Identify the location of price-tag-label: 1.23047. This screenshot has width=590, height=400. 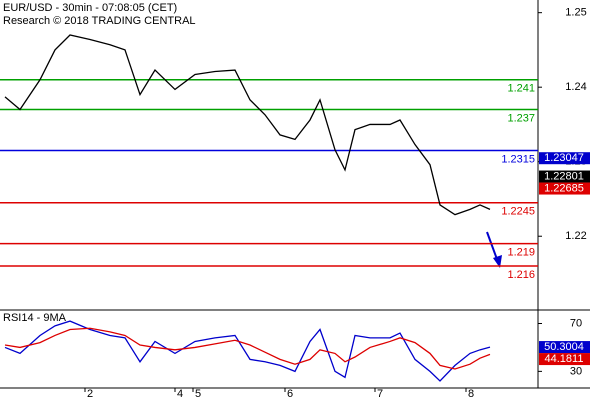
(564, 158).